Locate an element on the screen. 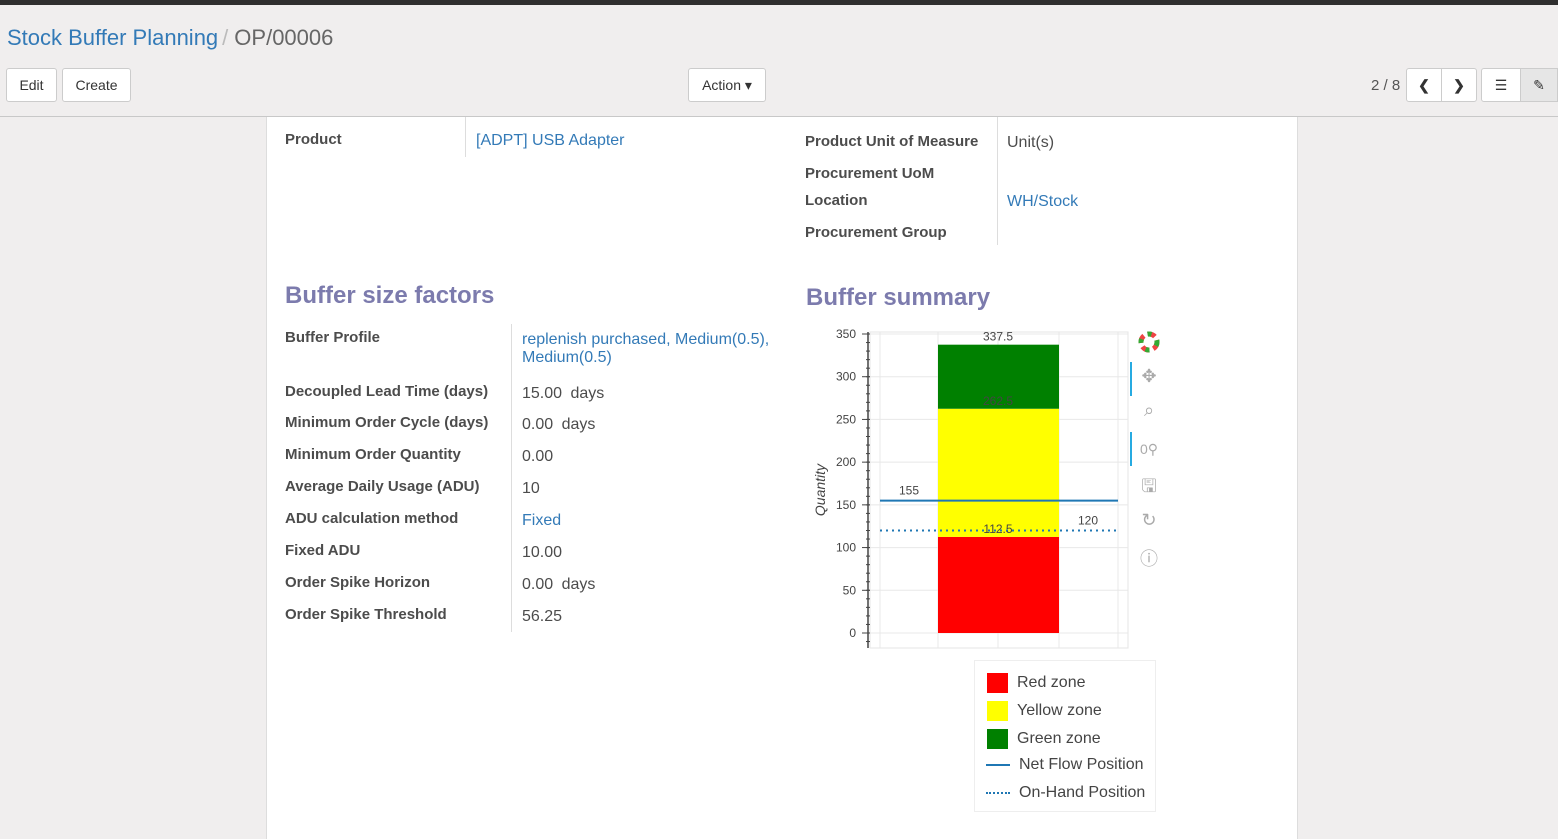  buffer-summary-title: Buffer summary is located at coordinates (898, 297).